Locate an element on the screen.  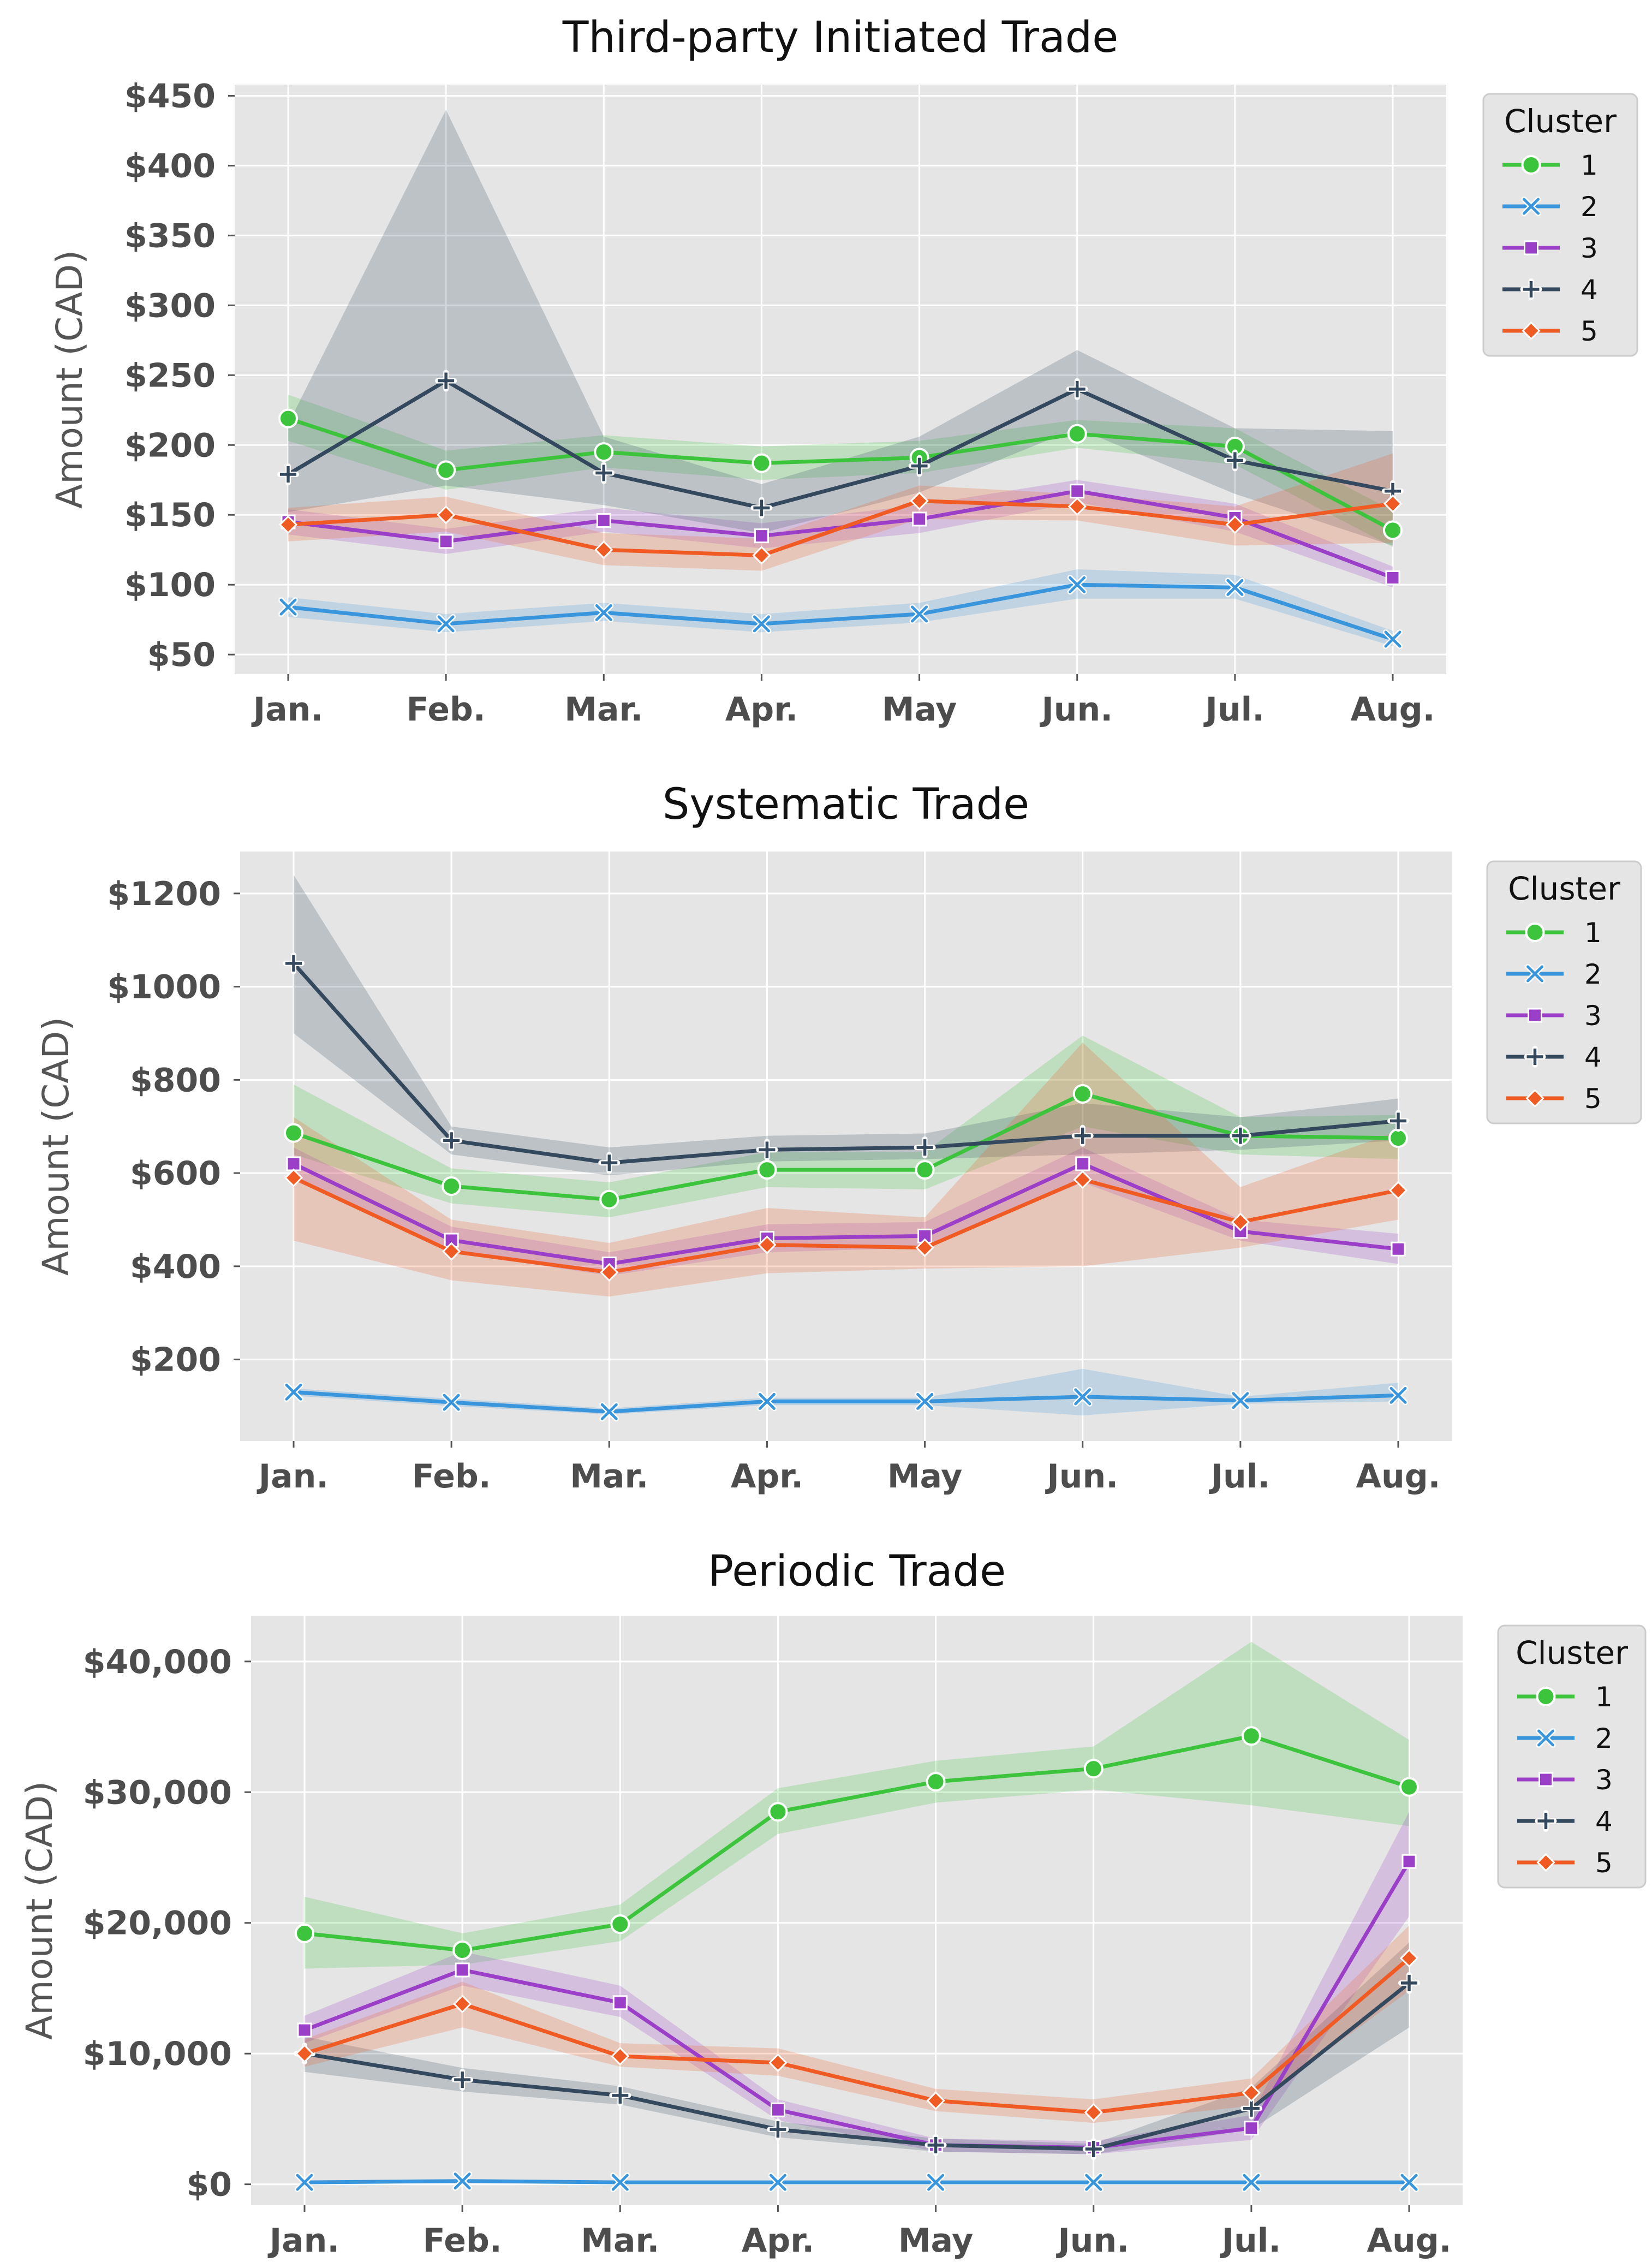
y-tick-label: $600 is located at coordinates (175, 1174).